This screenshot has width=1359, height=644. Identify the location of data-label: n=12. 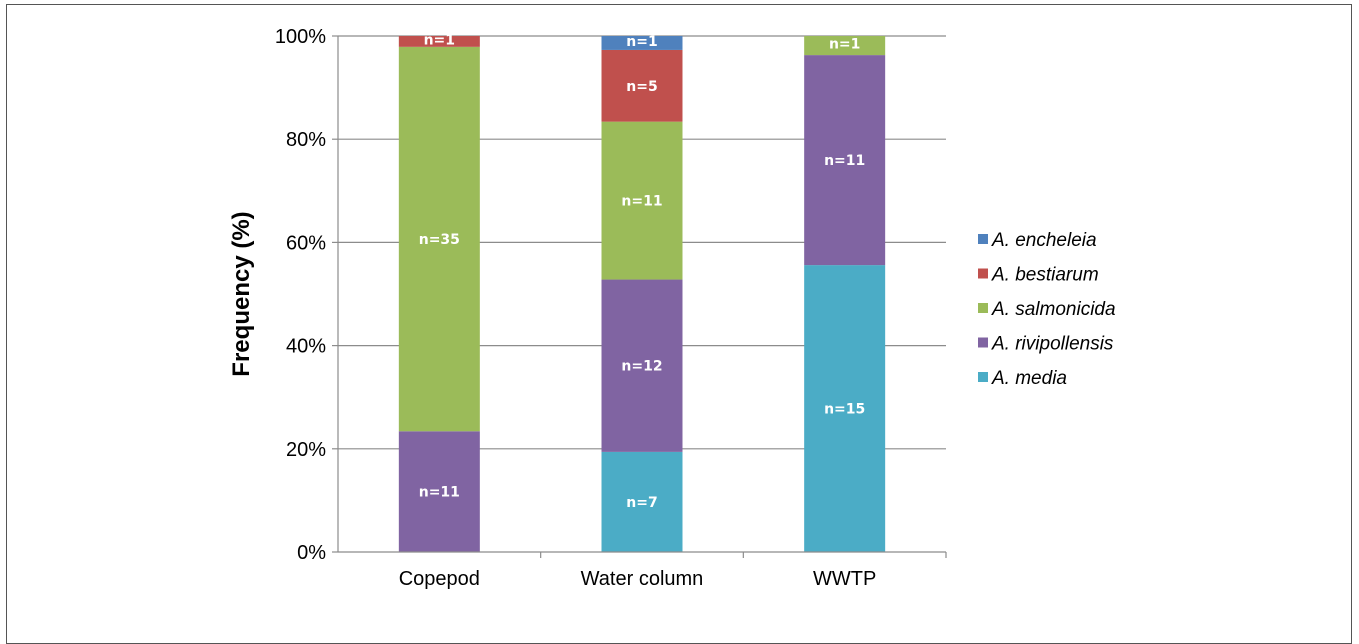
(641, 367).